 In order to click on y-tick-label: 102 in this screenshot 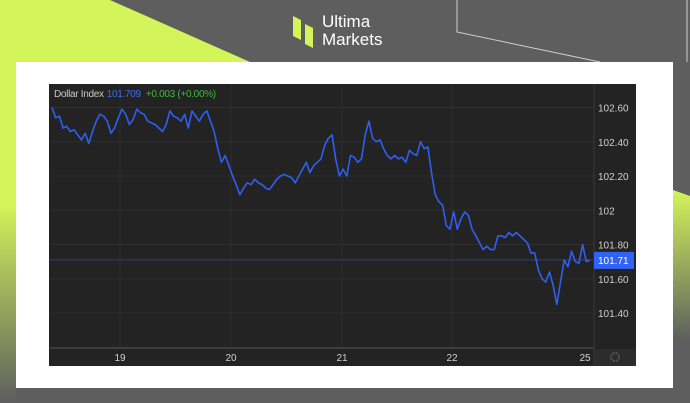, I will do `click(606, 211)`.